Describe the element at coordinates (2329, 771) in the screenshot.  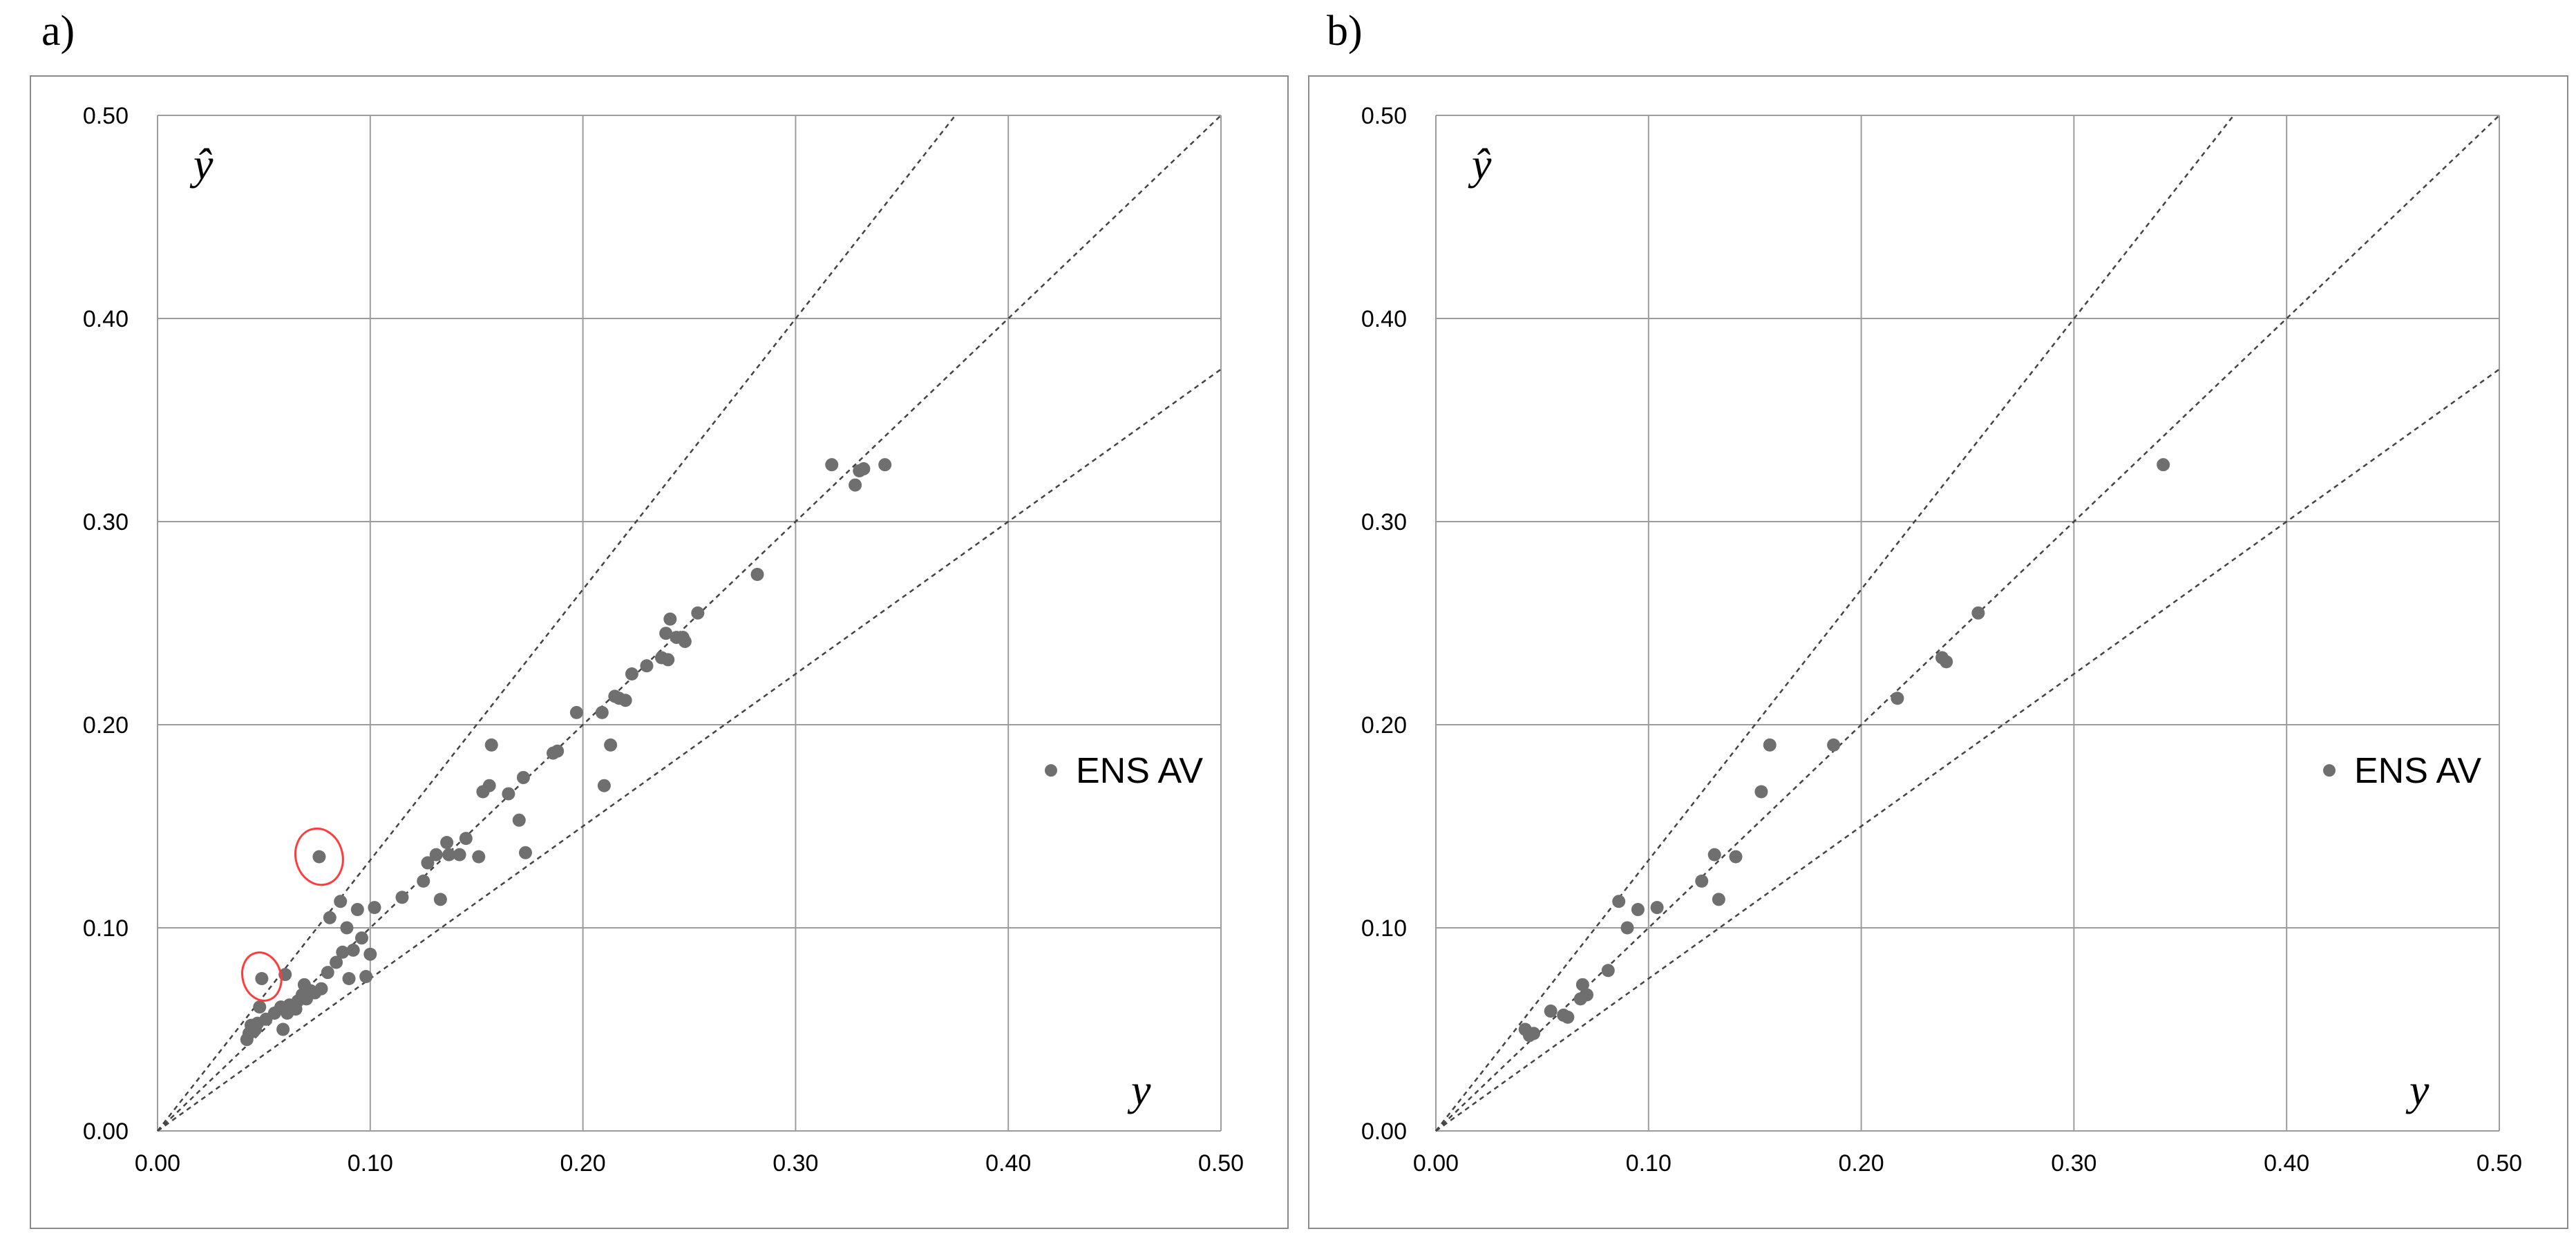
I see `legend-marker` at that location.